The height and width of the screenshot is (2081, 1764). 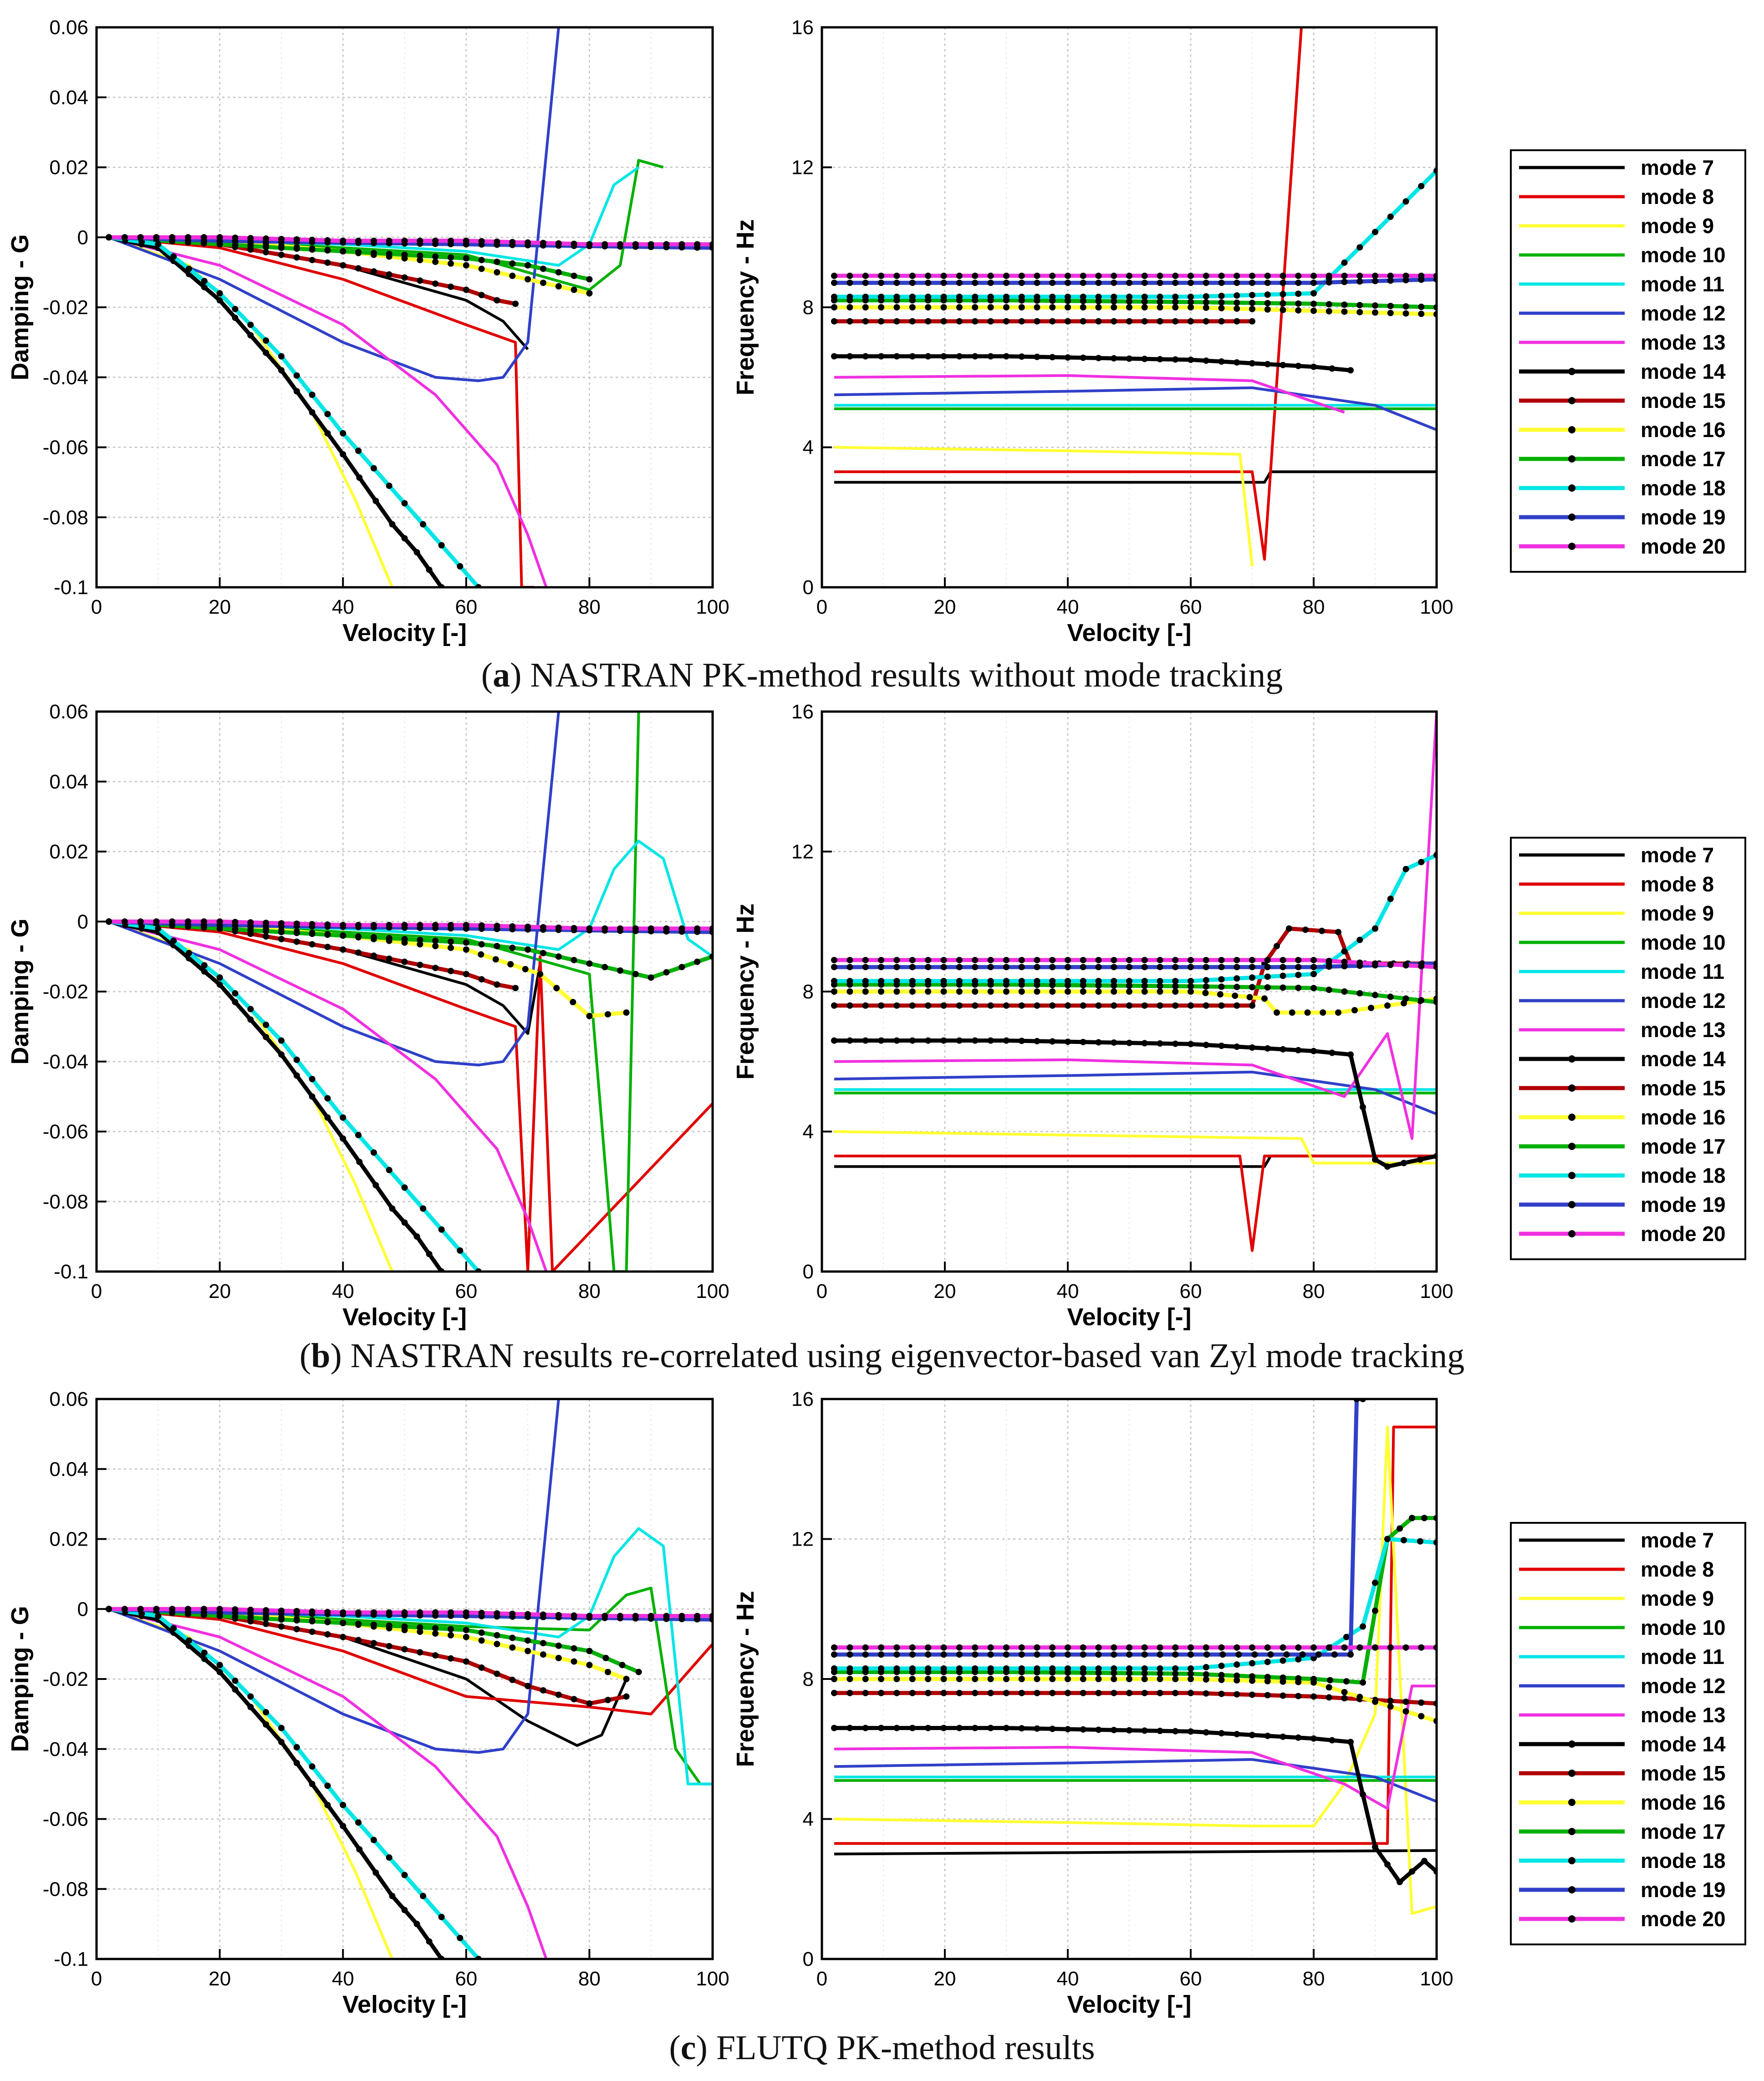 I want to click on x-tick-label: 80, so click(x=1314, y=607).